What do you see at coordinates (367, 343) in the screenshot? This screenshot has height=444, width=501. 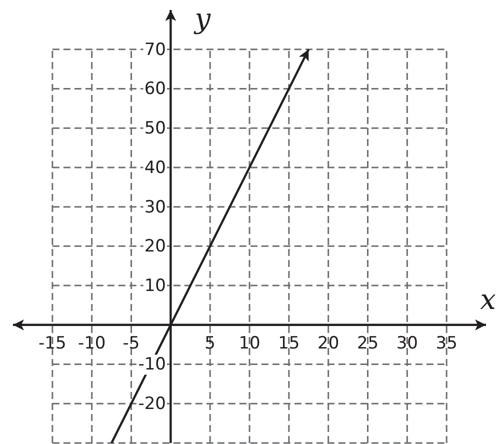 I see `x-tick-label: 25` at bounding box center [367, 343].